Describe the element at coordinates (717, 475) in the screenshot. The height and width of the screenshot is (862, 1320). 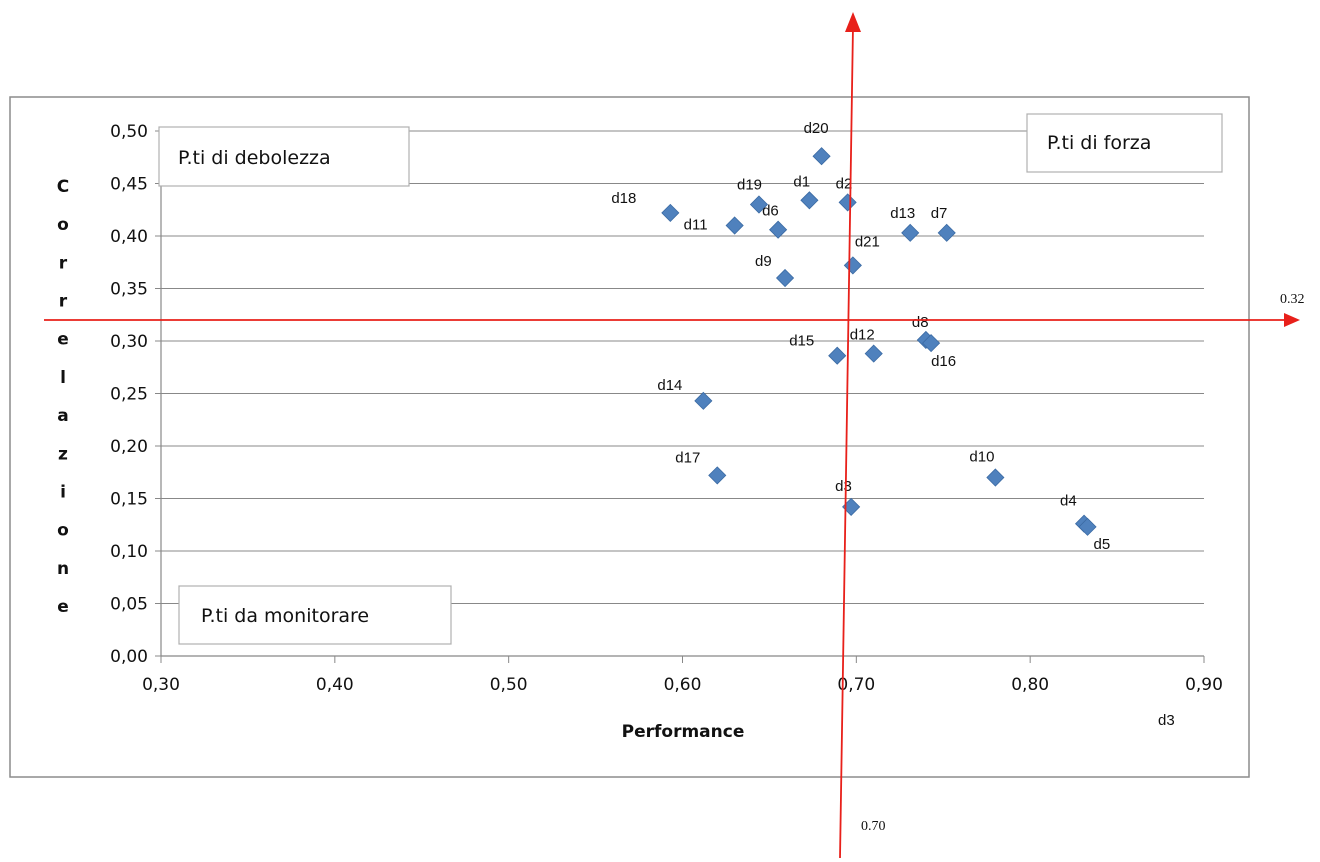
I see `point-d17` at that location.